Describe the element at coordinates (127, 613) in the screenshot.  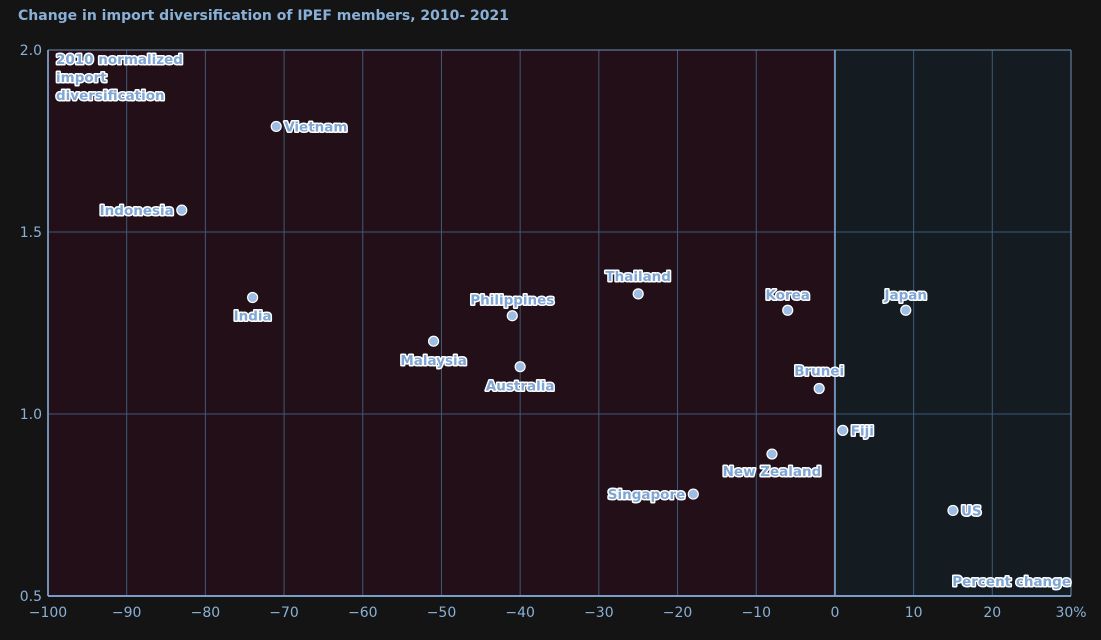
I see `x-tick-label: −90` at that location.